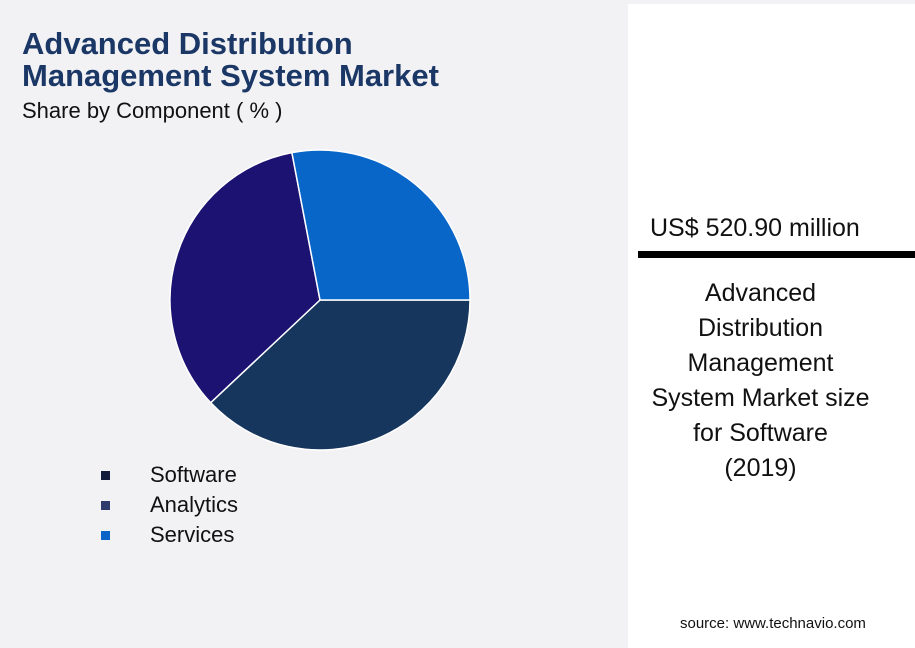 The width and height of the screenshot is (915, 648). I want to click on legend-label: Software, so click(193, 474).